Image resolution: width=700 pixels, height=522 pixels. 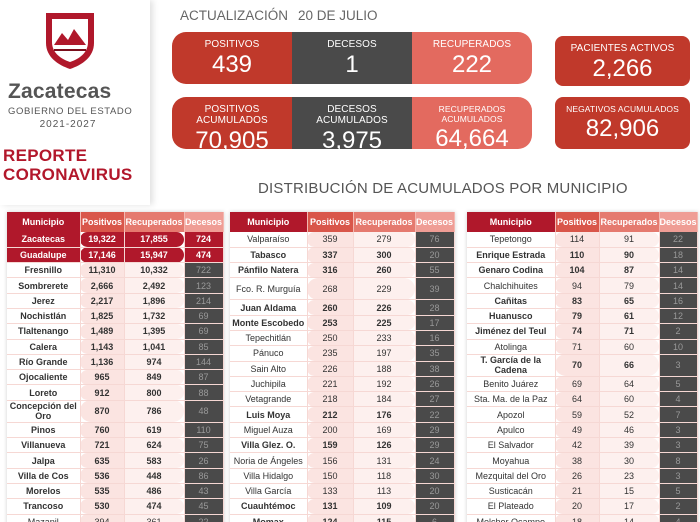 What do you see at coordinates (269, 240) in the screenshot?
I see `municipio-cell: Valparaíso` at bounding box center [269, 240].